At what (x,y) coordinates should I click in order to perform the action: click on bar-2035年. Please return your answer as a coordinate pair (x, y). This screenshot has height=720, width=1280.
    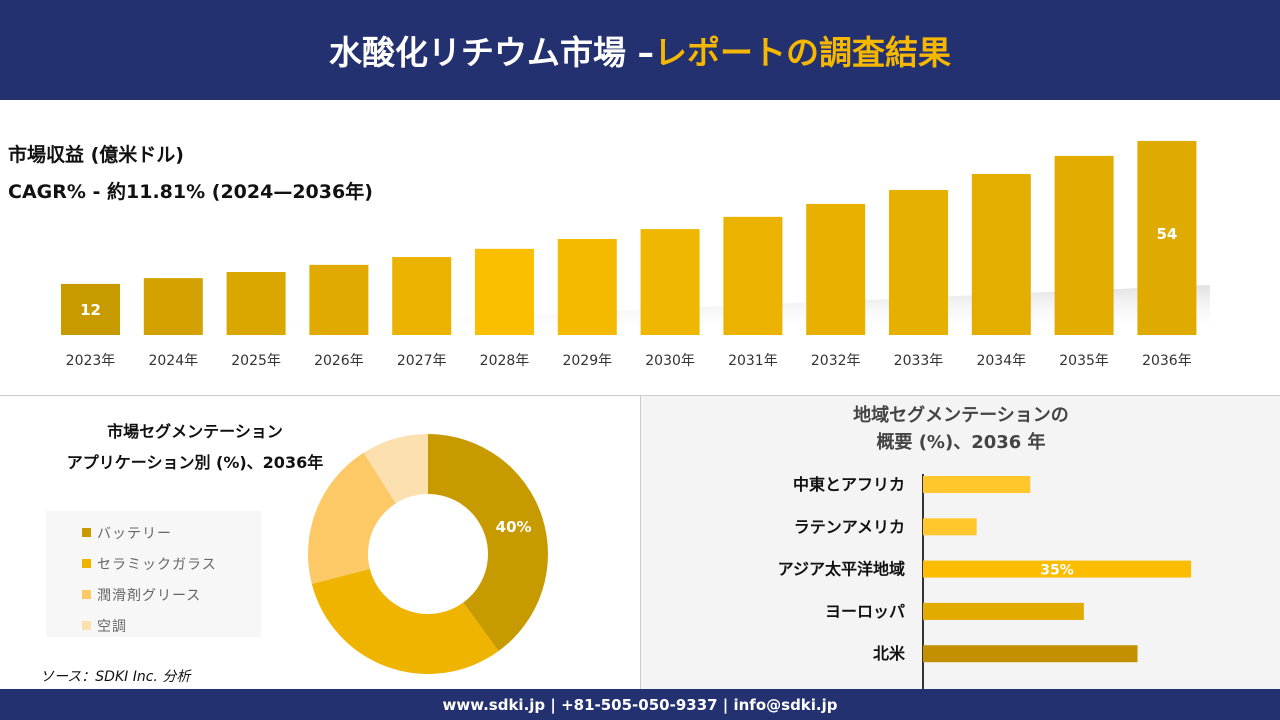
    Looking at the image, I should click on (1084, 245).